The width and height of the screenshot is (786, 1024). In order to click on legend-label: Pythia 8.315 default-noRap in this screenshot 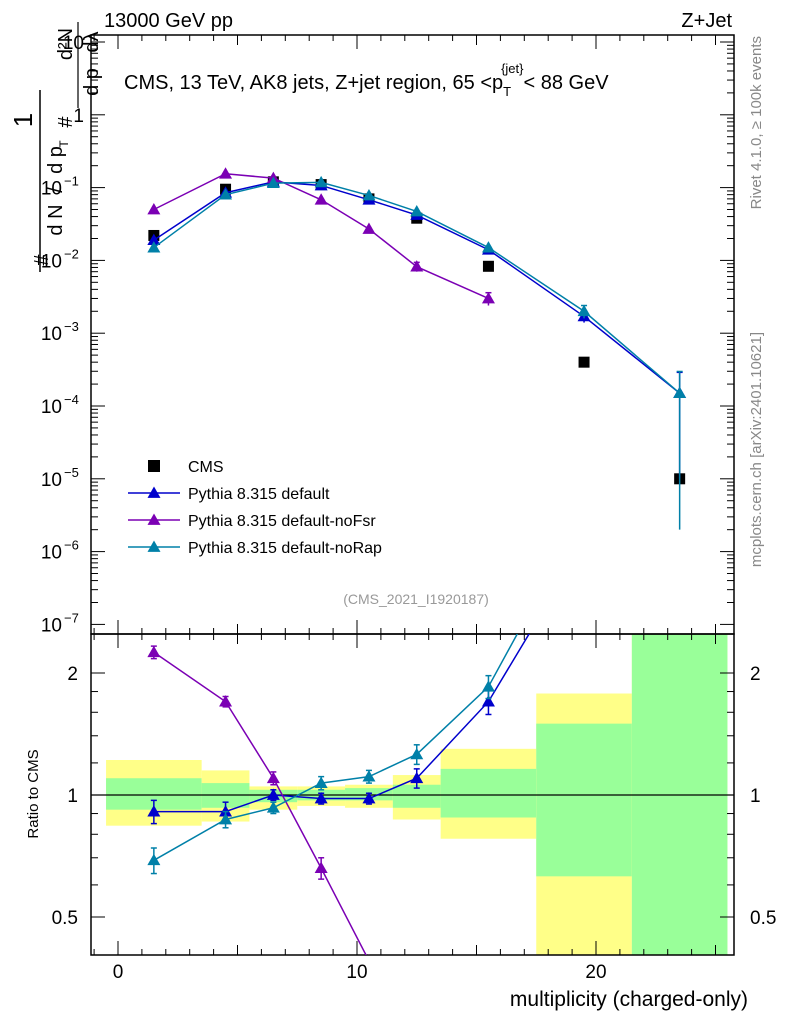, I will do `click(285, 548)`.